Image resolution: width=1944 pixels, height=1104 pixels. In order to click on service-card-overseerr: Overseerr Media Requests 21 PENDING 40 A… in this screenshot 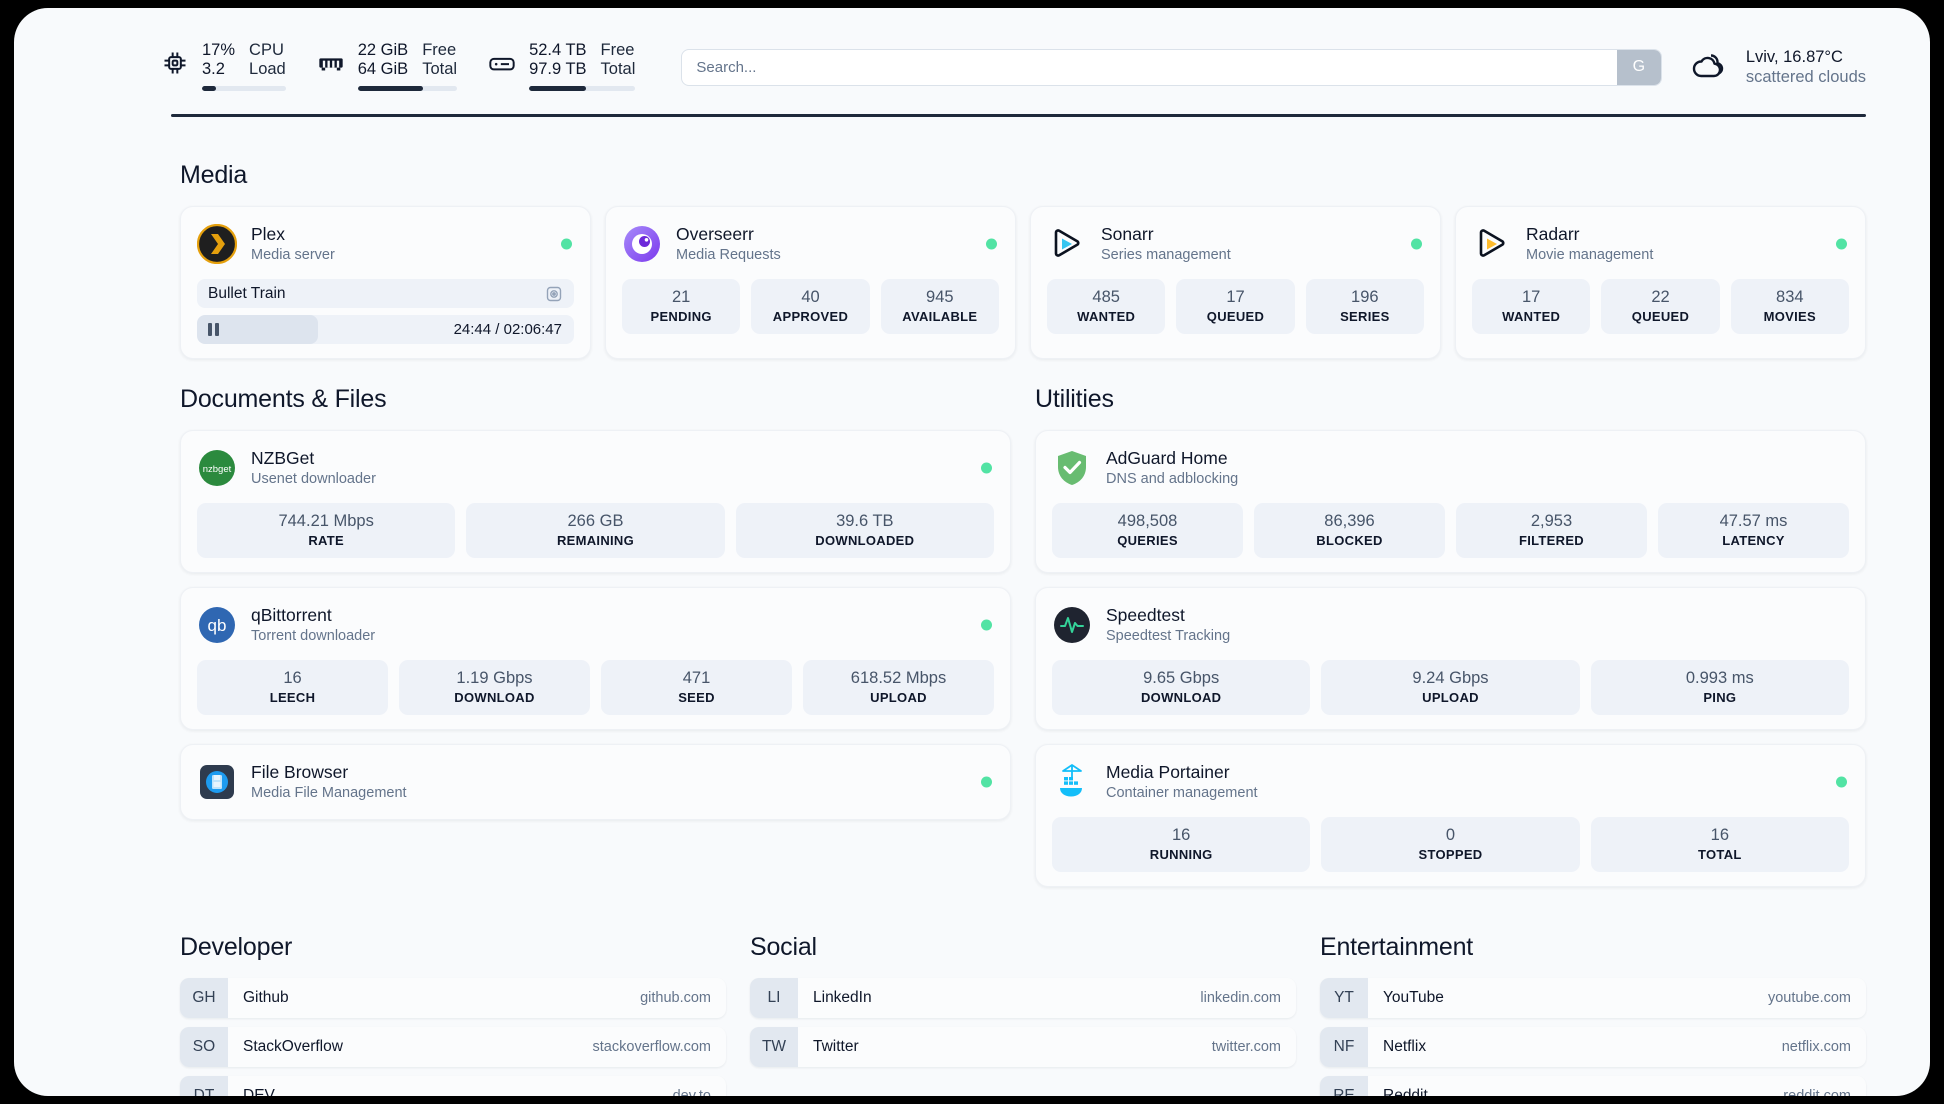, I will do `click(810, 282)`.